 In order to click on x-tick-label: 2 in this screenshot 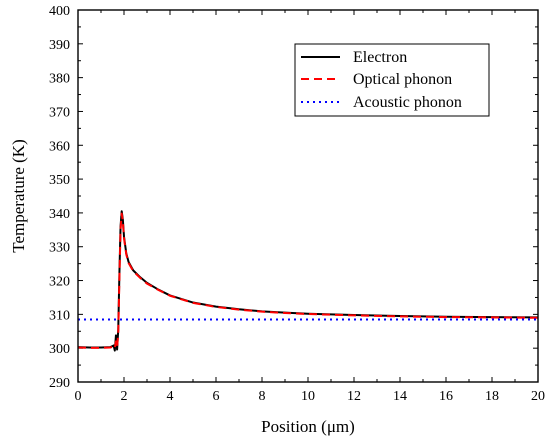, I will do `click(124, 396)`.